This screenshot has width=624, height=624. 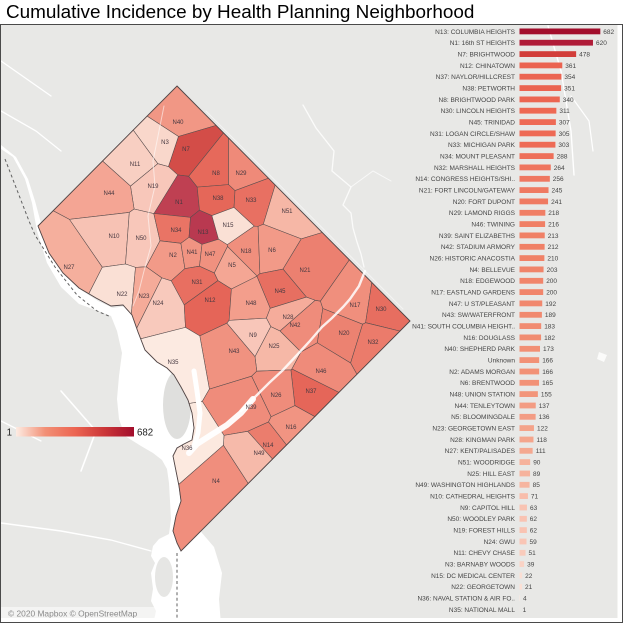 I want to click on svg-text: 361, so click(x=570, y=66).